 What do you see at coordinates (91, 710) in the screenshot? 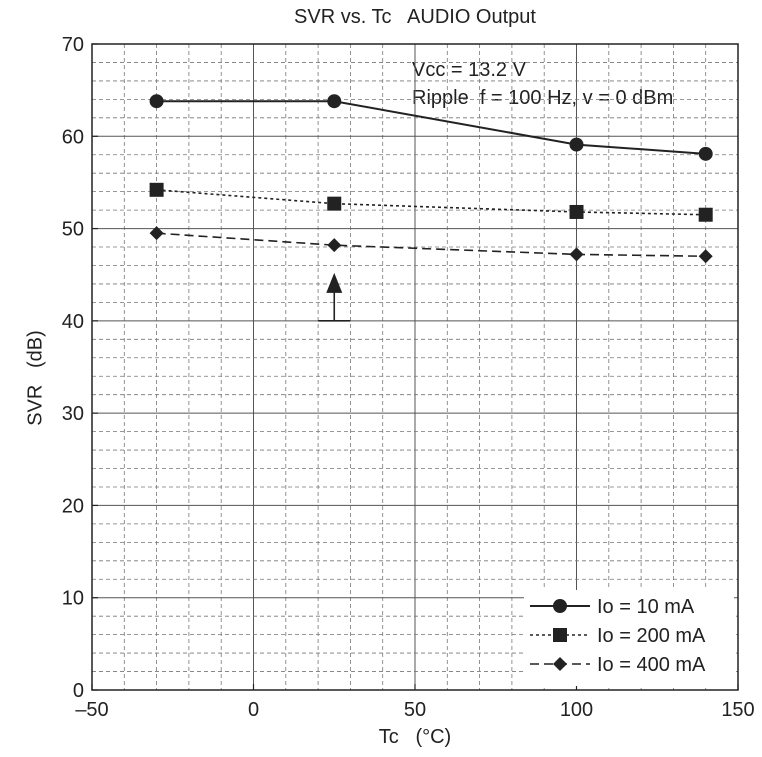
I see `x-tick-label: –50` at bounding box center [91, 710].